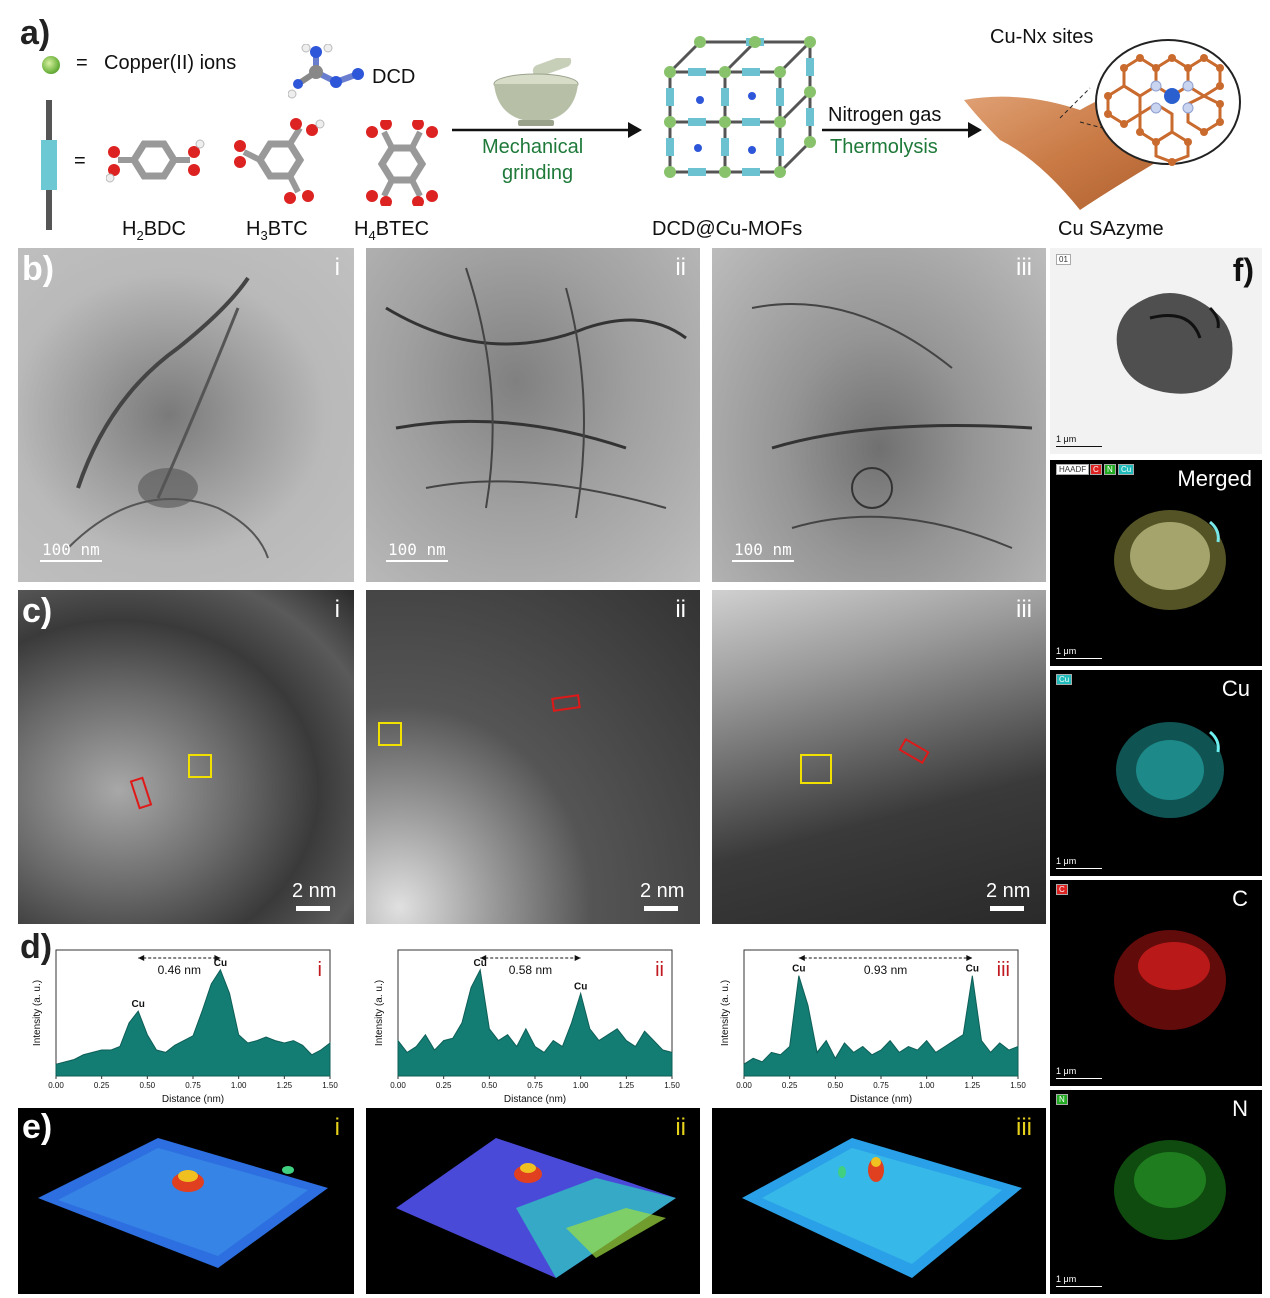 The height and width of the screenshot is (1298, 1270). What do you see at coordinates (51, 65) in the screenshot?
I see `copper-ion-icon` at bounding box center [51, 65].